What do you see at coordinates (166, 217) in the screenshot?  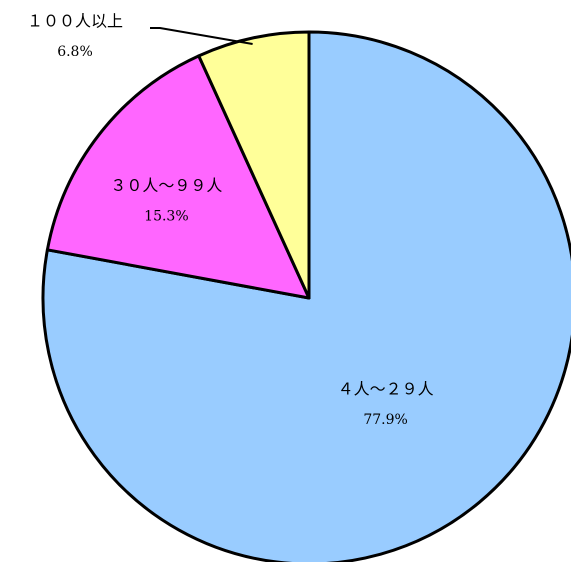 I see `slice-value-label: 15.3%` at bounding box center [166, 217].